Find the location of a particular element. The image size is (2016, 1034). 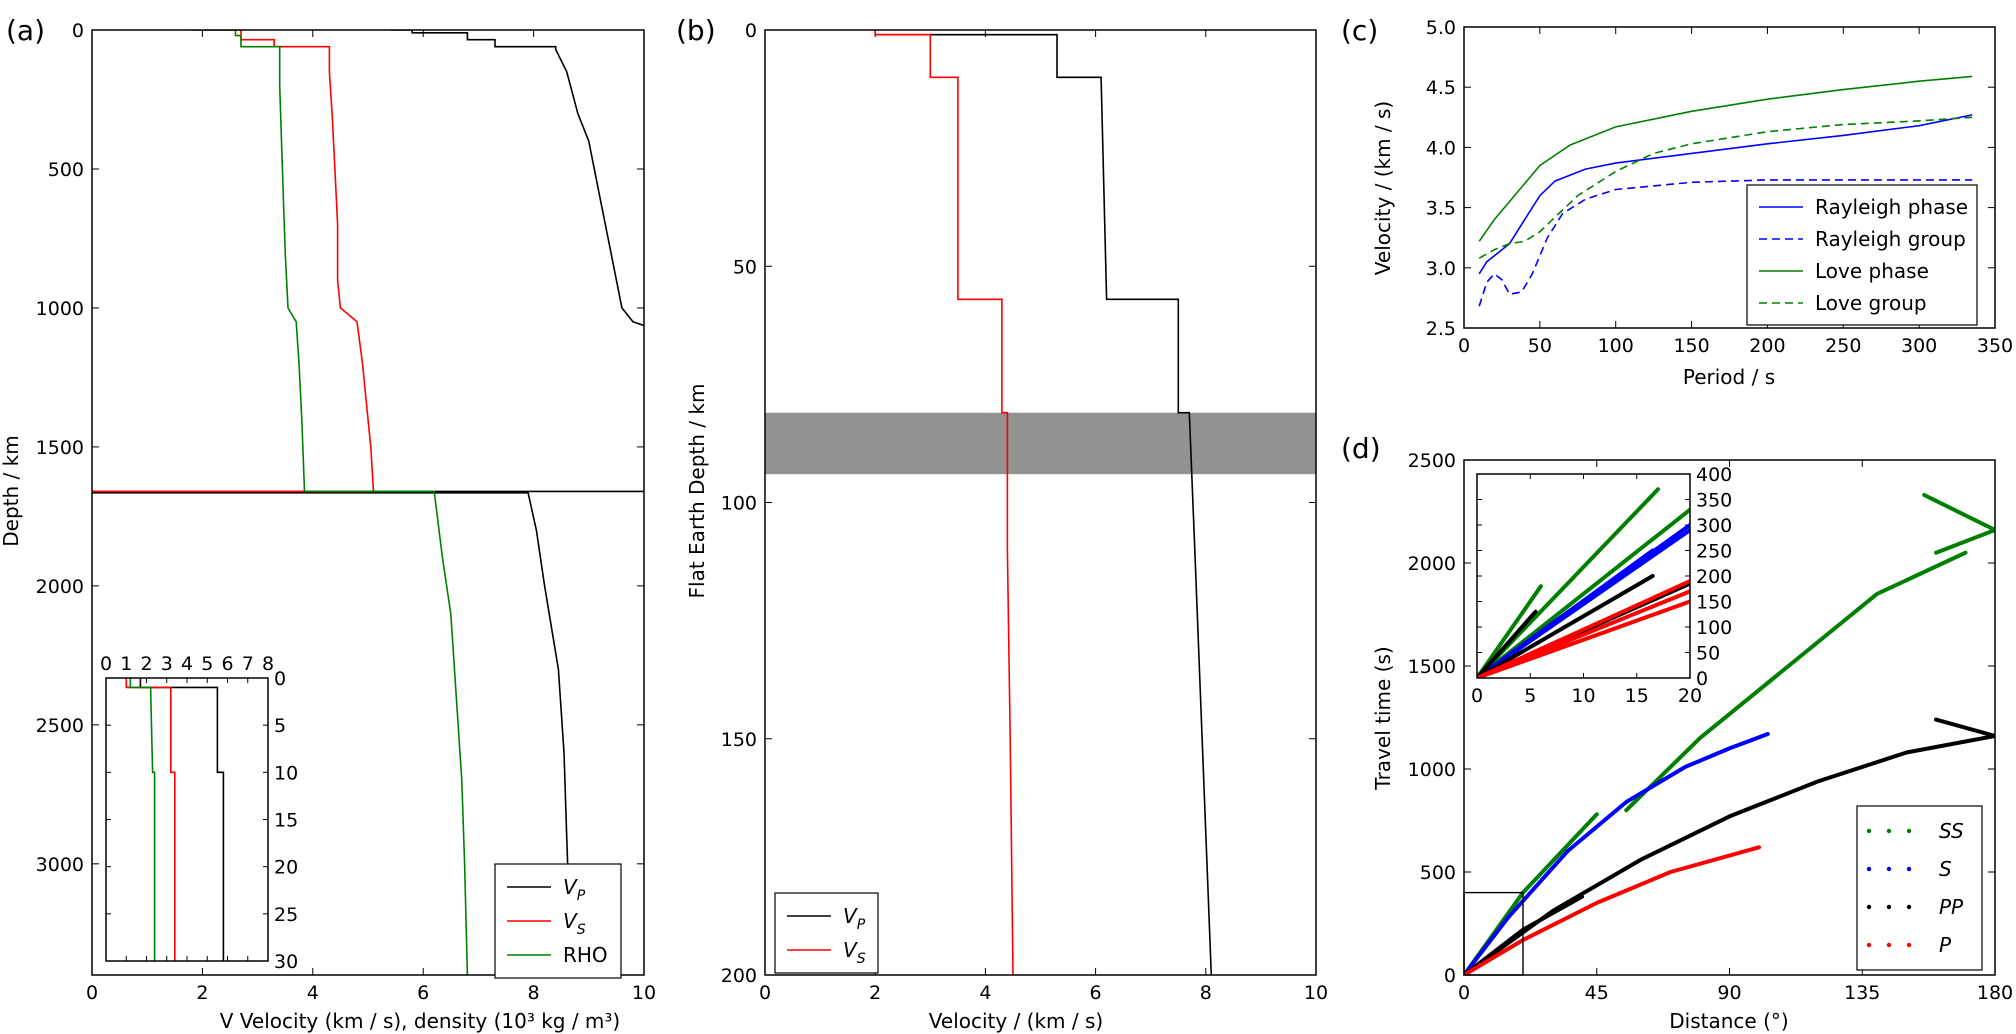

a-inset-frame is located at coordinates (187, 819).